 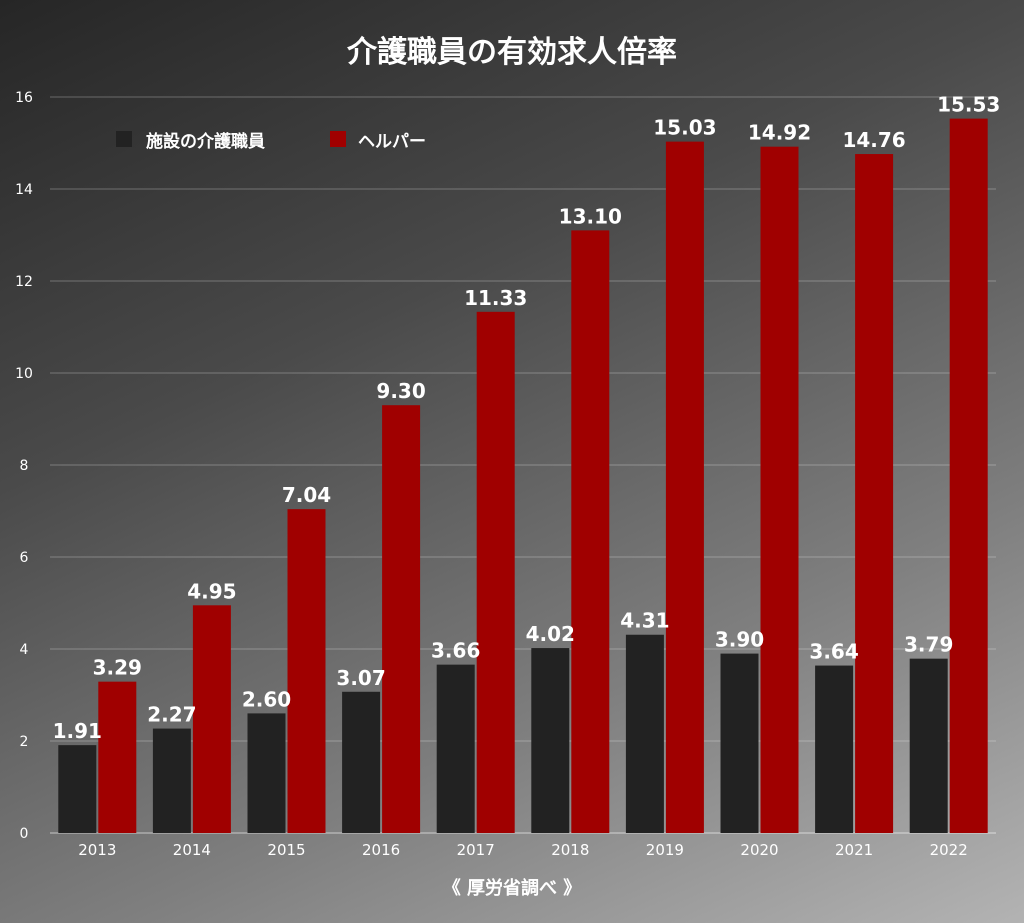 What do you see at coordinates (24, 374) in the screenshot?
I see `y-tick-label: 10` at bounding box center [24, 374].